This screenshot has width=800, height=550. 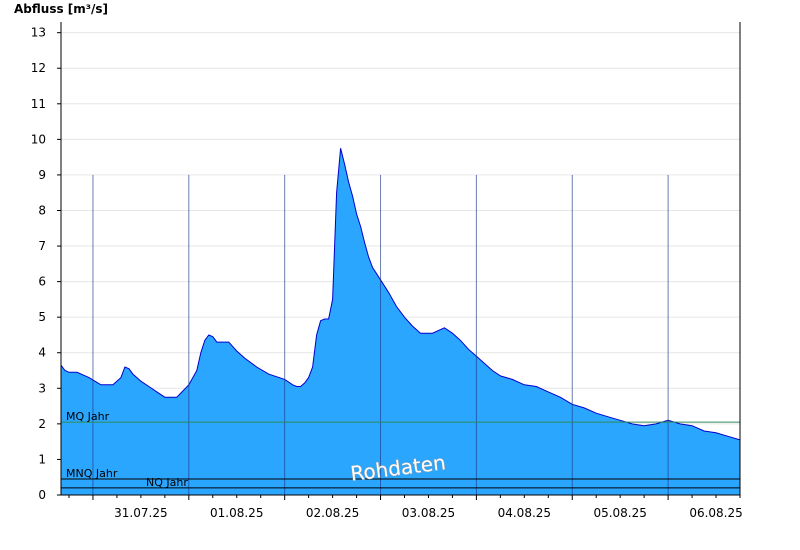 I want to click on x-tick-label: 03.08.25, so click(x=428, y=513).